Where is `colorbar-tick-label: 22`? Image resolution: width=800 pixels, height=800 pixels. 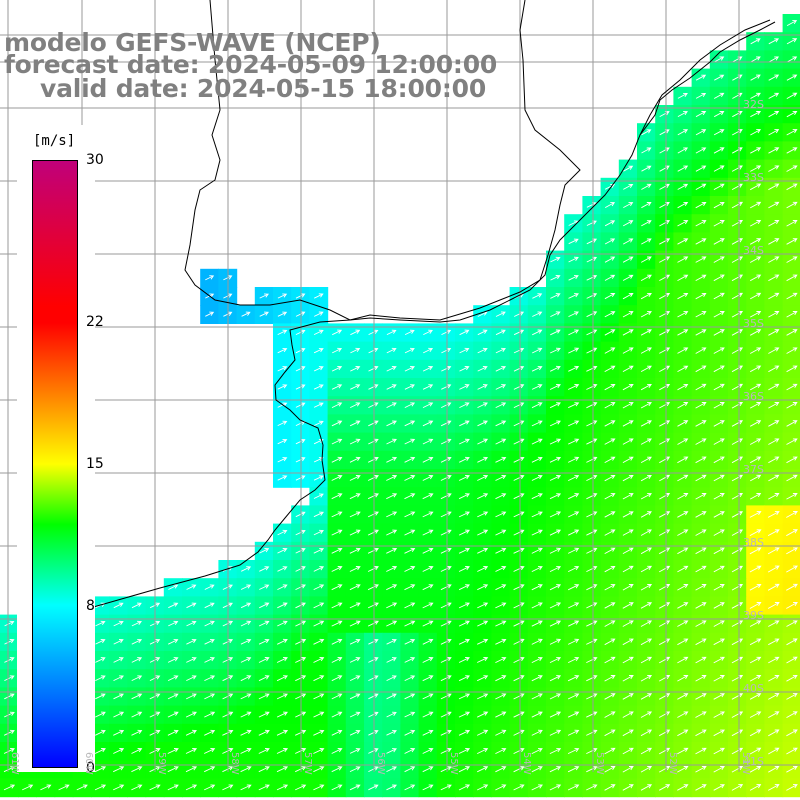 colorbar-tick-label: 22 is located at coordinates (95, 322).